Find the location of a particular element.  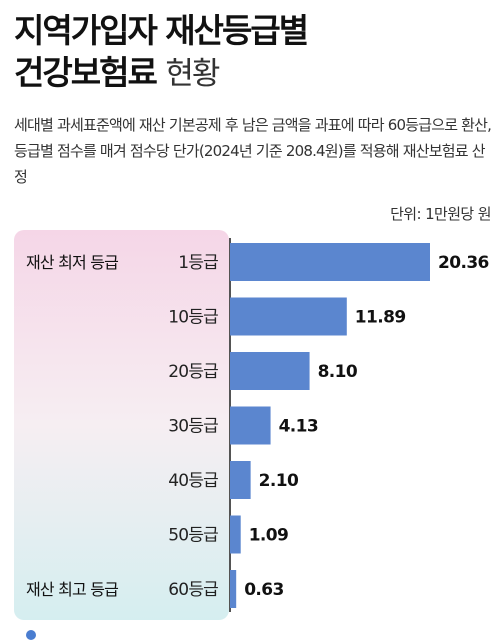

chart-title: 지역가입자 재산등급별 건강보험료 현황 is located at coordinates (161, 52).